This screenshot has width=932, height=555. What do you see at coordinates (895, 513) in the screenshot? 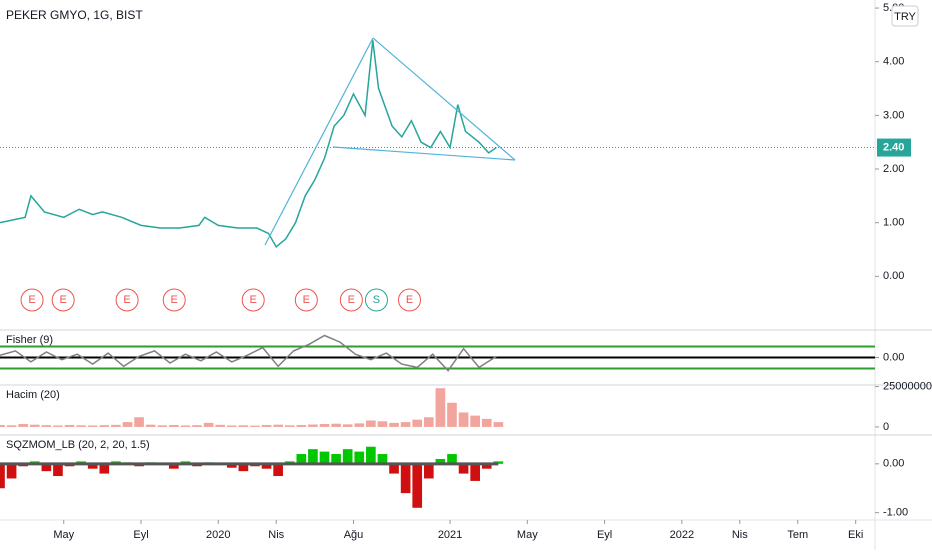
I see `y-tick-label: -1.00` at bounding box center [895, 513].